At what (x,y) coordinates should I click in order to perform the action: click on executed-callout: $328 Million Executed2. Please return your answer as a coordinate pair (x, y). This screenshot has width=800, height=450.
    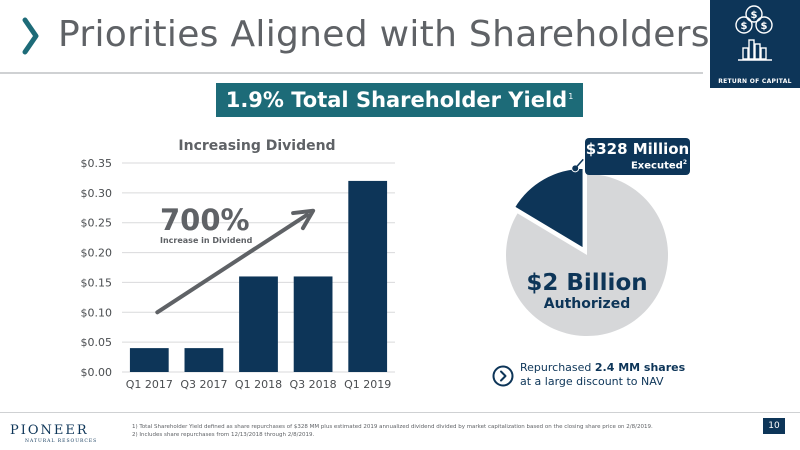
    Looking at the image, I should click on (637, 156).